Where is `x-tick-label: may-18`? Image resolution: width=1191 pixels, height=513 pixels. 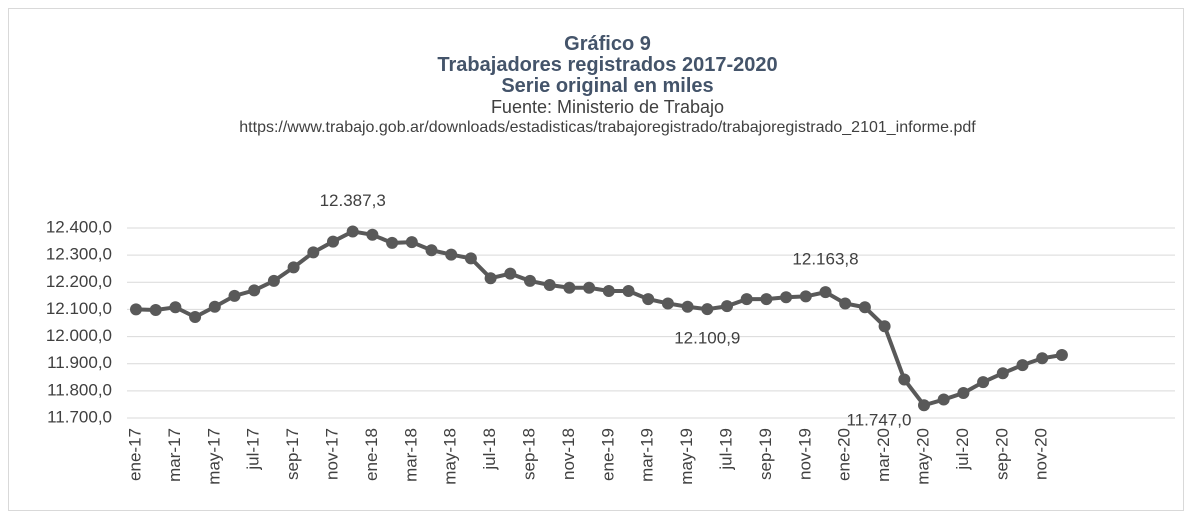 x-tick-label: may-18 is located at coordinates (450, 456).